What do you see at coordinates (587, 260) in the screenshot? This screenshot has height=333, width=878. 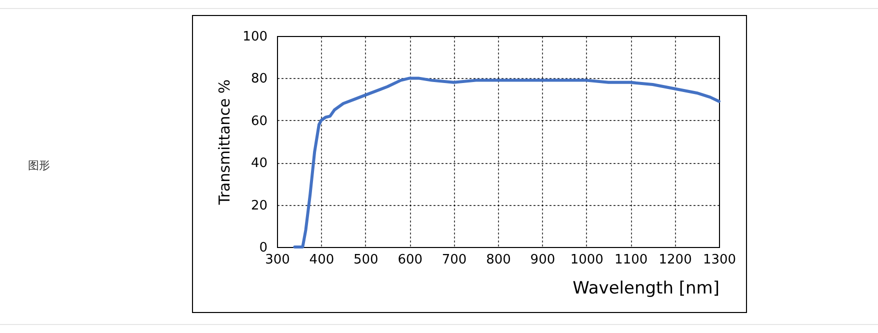 I see `x-tick-label: 1000` at bounding box center [587, 260].